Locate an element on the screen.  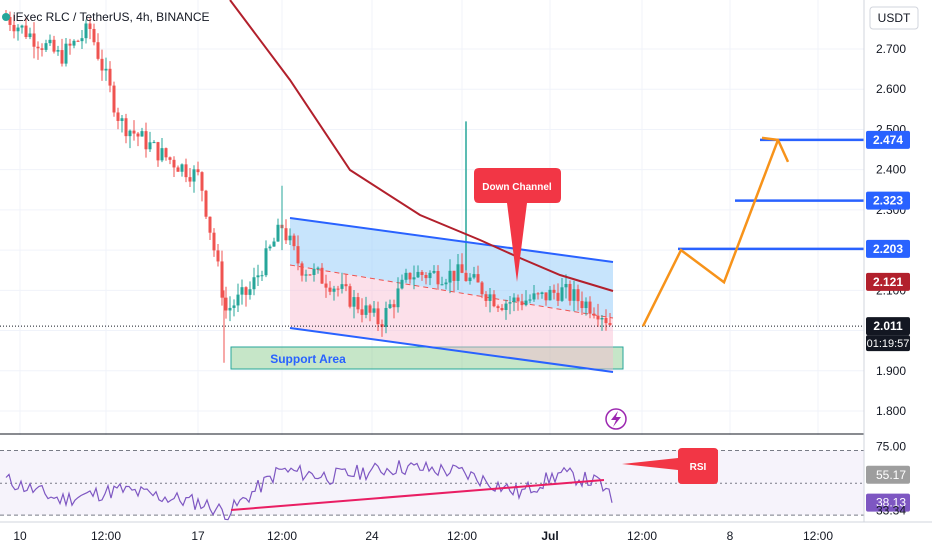
price-badge-value: 2.323 is located at coordinates (888, 201).